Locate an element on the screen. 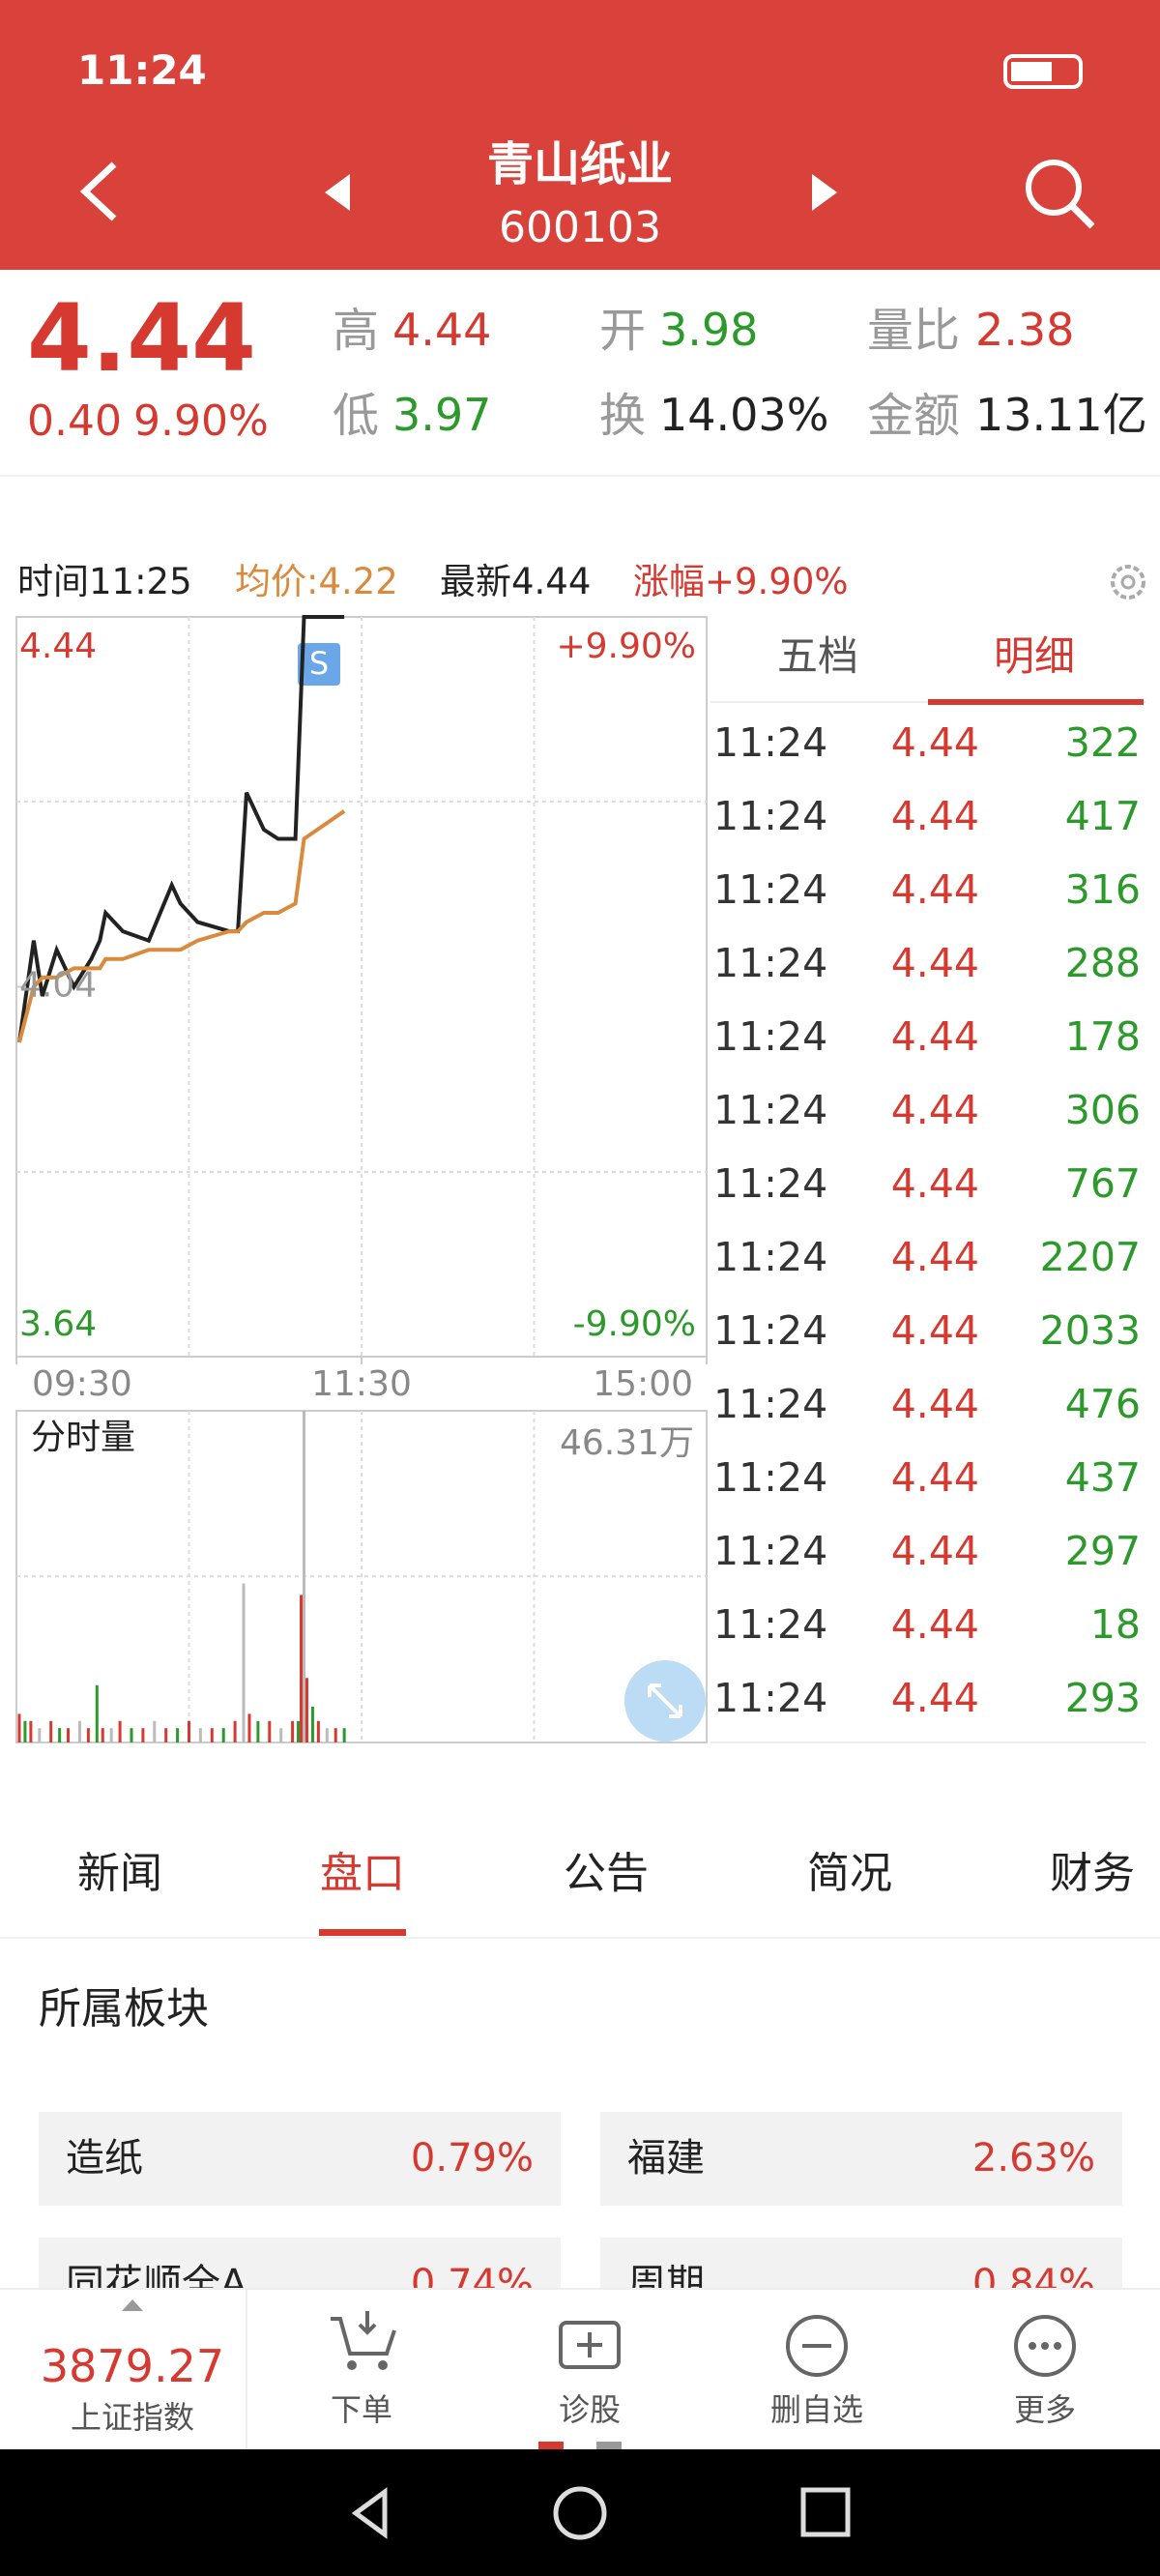  next-stock is located at coordinates (825, 192).